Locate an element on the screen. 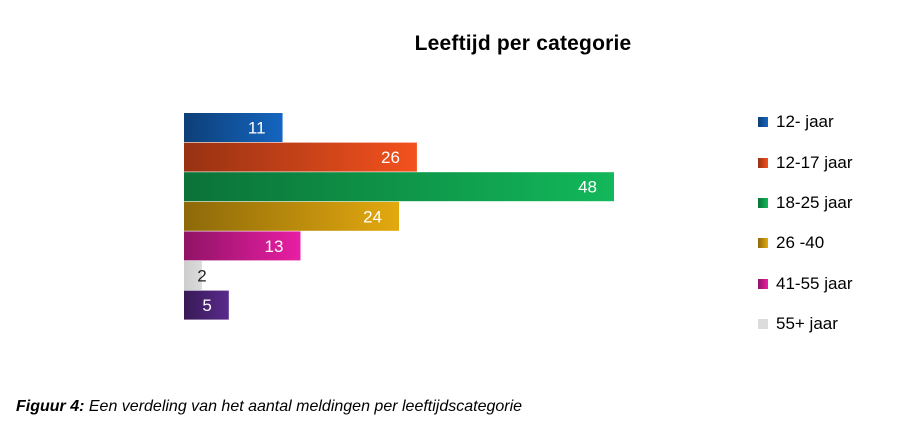 The height and width of the screenshot is (432, 907). legend-label: 12-17 jaar is located at coordinates (814, 162).